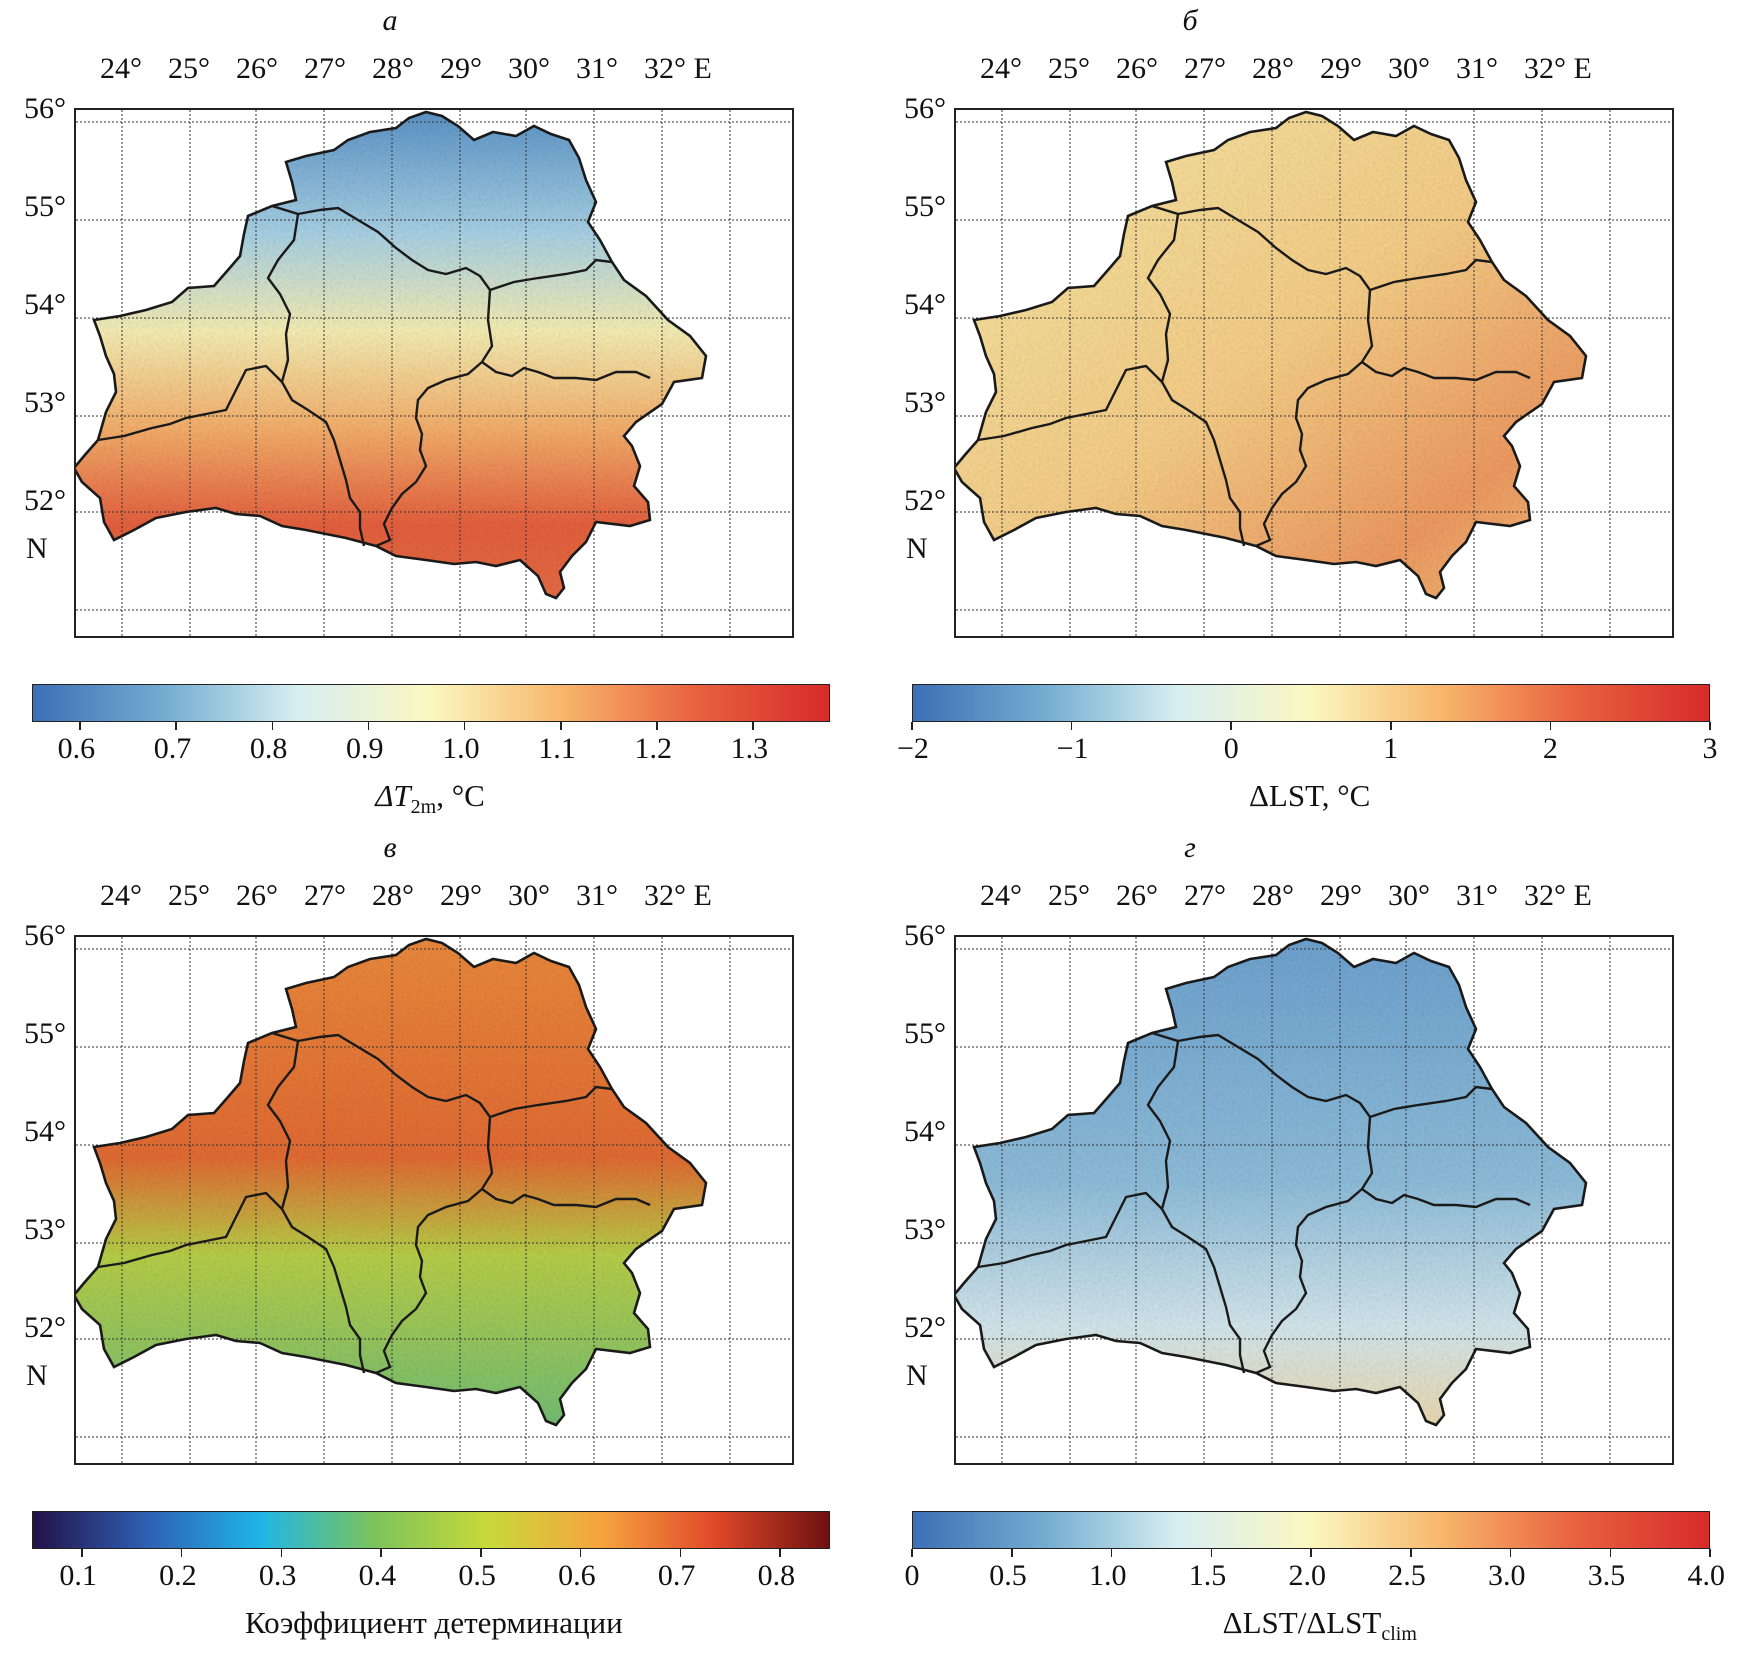 The image size is (1753, 1667). Describe the element at coordinates (1302, 1622) in the screenshot. I see `colorbar-label-main: ΔLST/ΔLST` at that location.